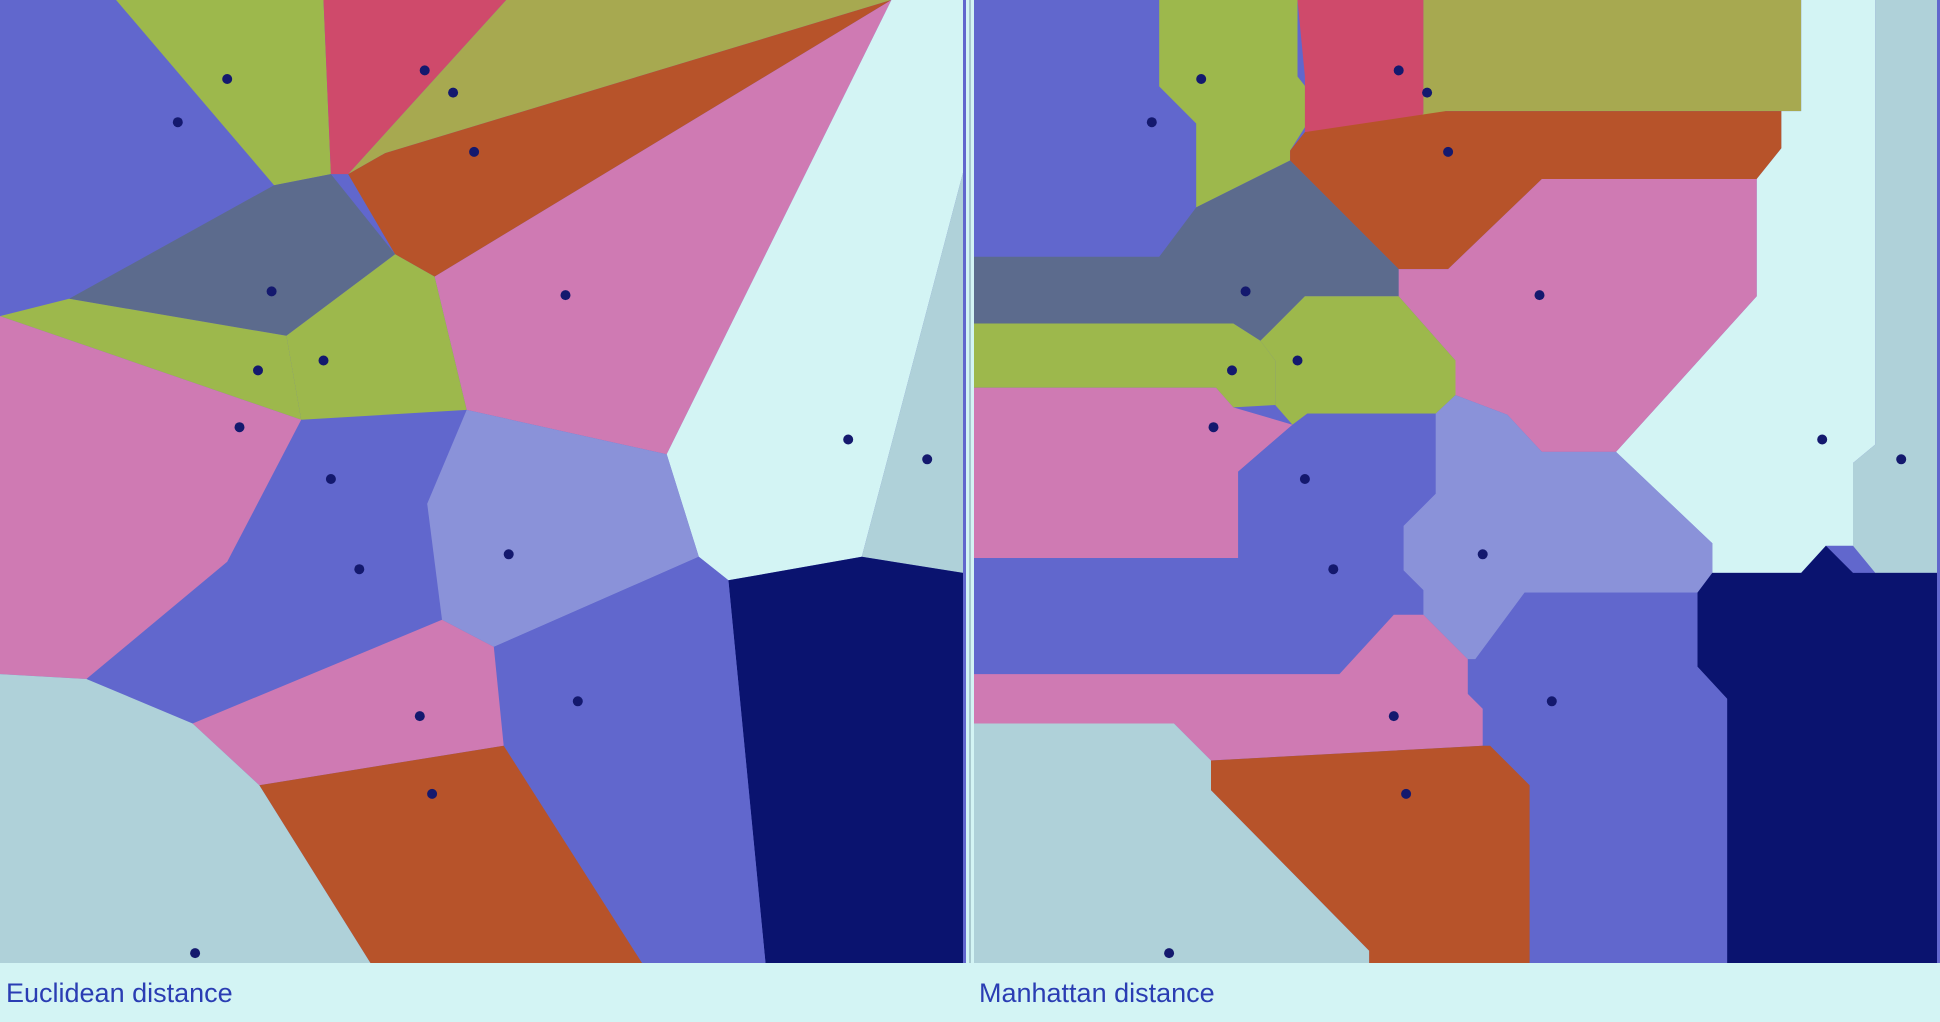 The height and width of the screenshot is (1022, 1940). Describe the element at coordinates (119, 993) in the screenshot. I see `euclidean-caption: Euclidean distance` at that location.